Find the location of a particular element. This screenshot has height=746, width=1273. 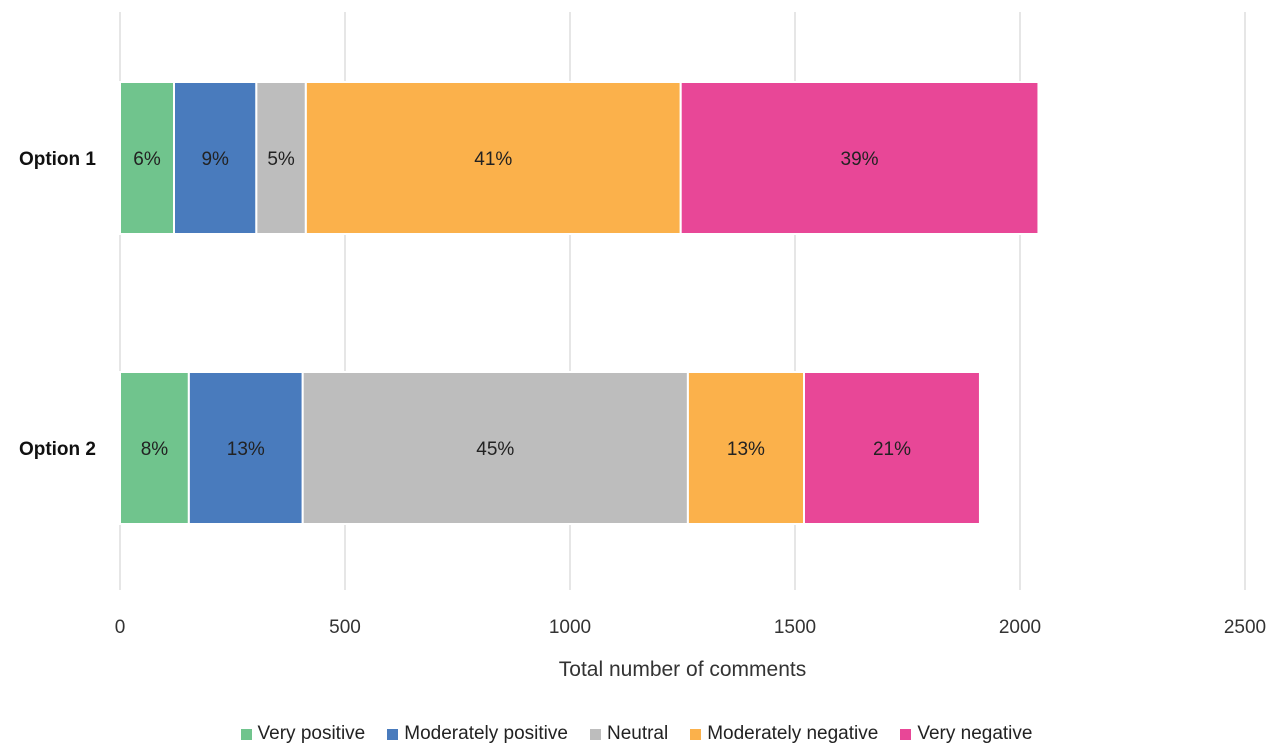

x-tick-label: 2000 is located at coordinates (1020, 627).